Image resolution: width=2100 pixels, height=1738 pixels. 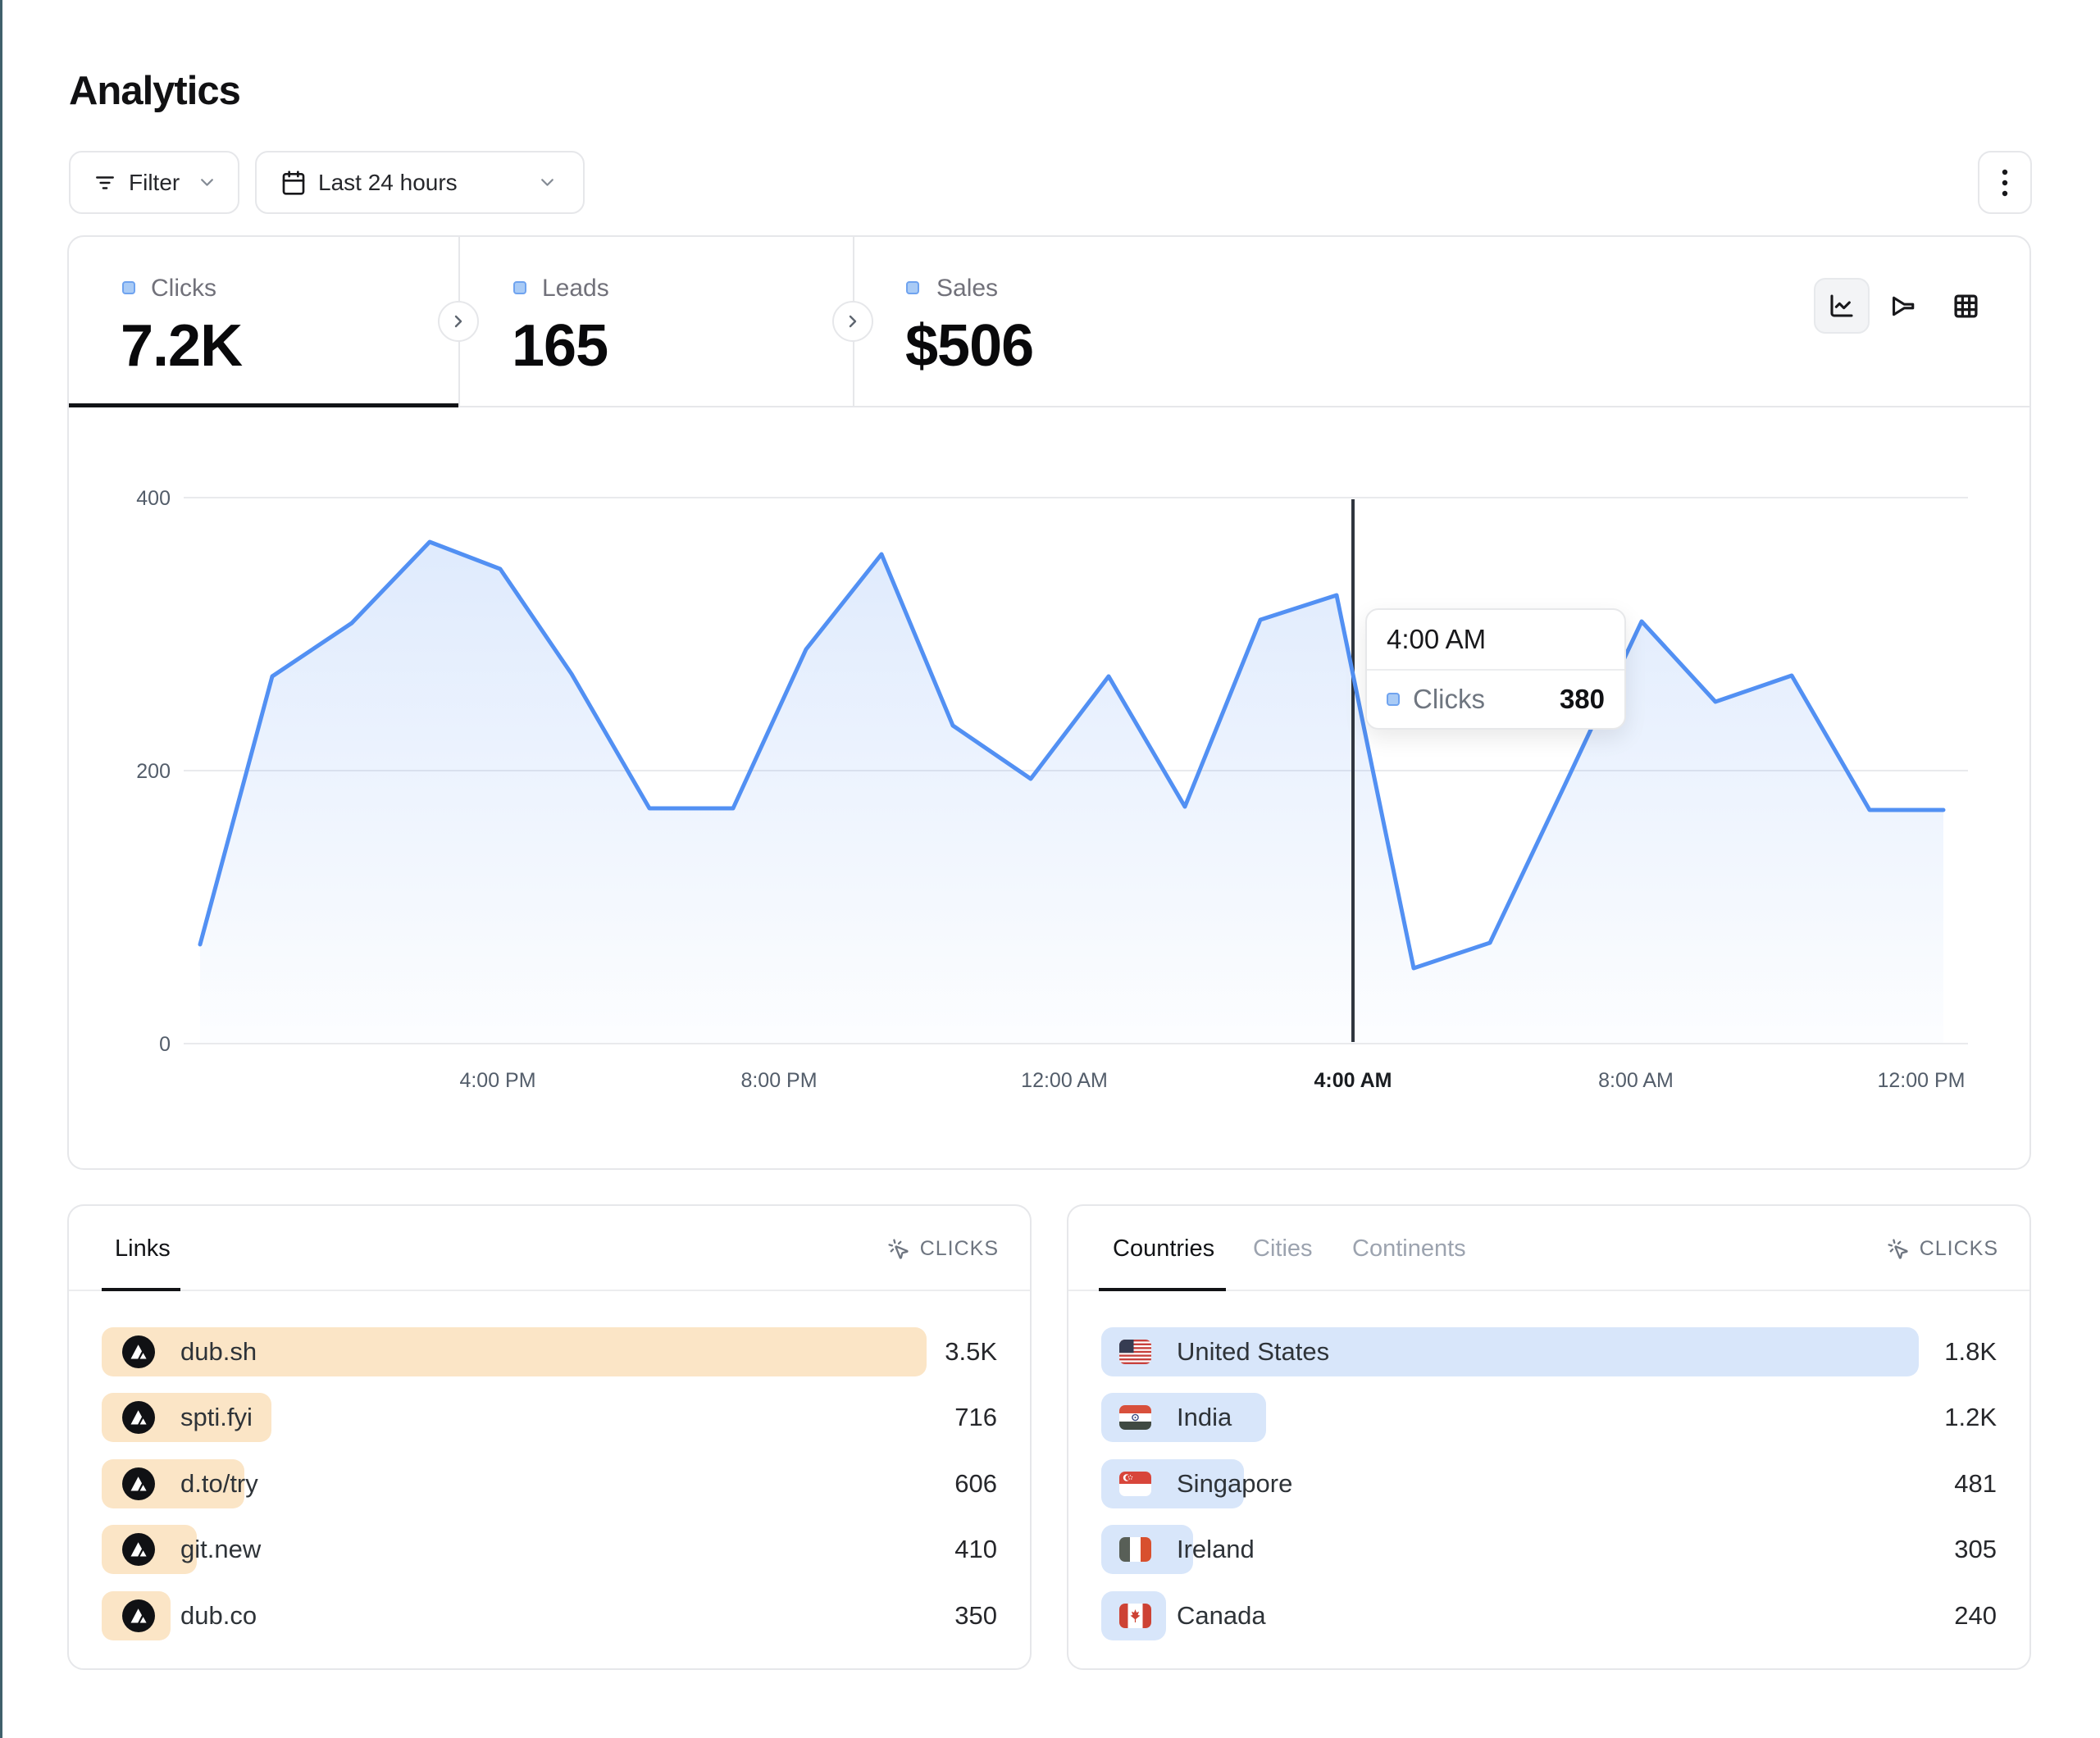 I want to click on svg-text: 8:00 PM, so click(x=778, y=1080).